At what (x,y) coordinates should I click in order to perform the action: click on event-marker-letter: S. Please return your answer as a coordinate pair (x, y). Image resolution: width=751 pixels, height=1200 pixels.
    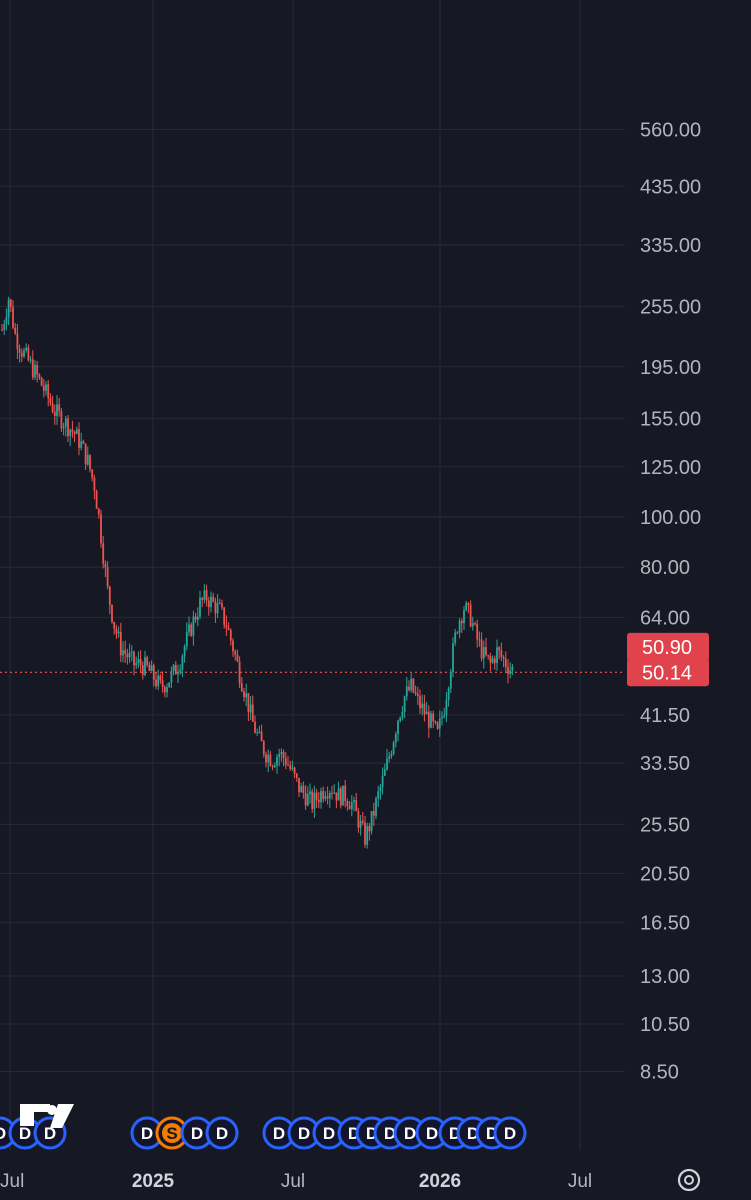
    Looking at the image, I should click on (171, 1133).